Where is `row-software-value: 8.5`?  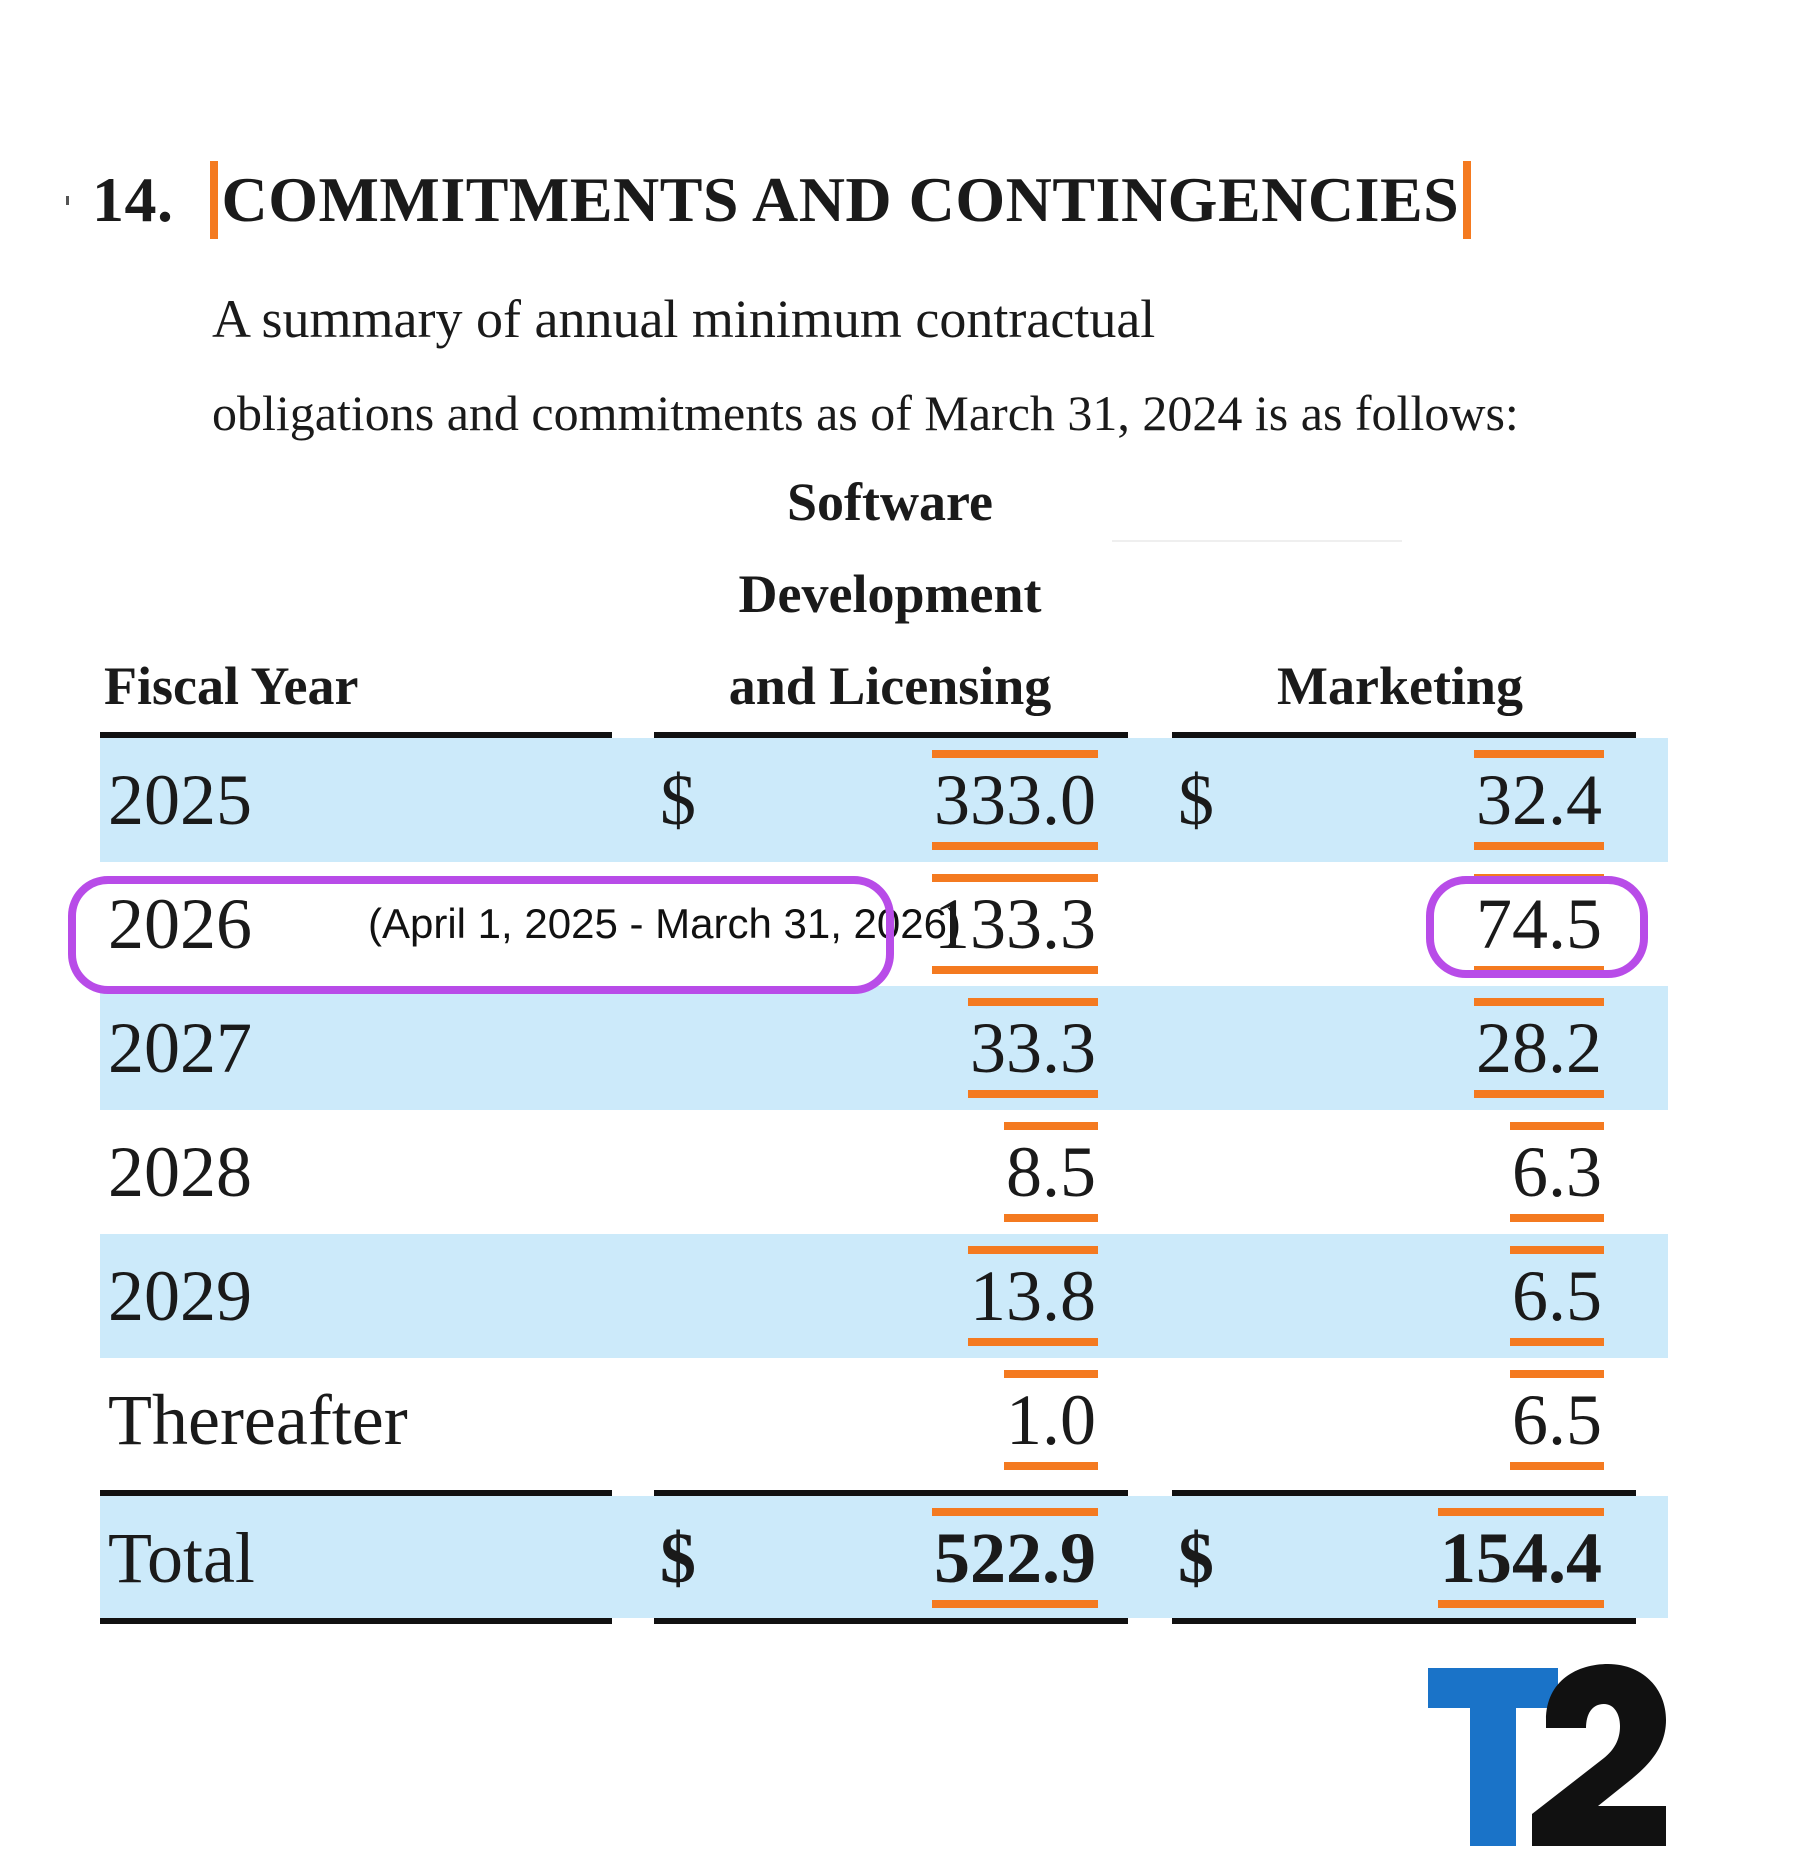 row-software-value: 8.5 is located at coordinates (1051, 1172).